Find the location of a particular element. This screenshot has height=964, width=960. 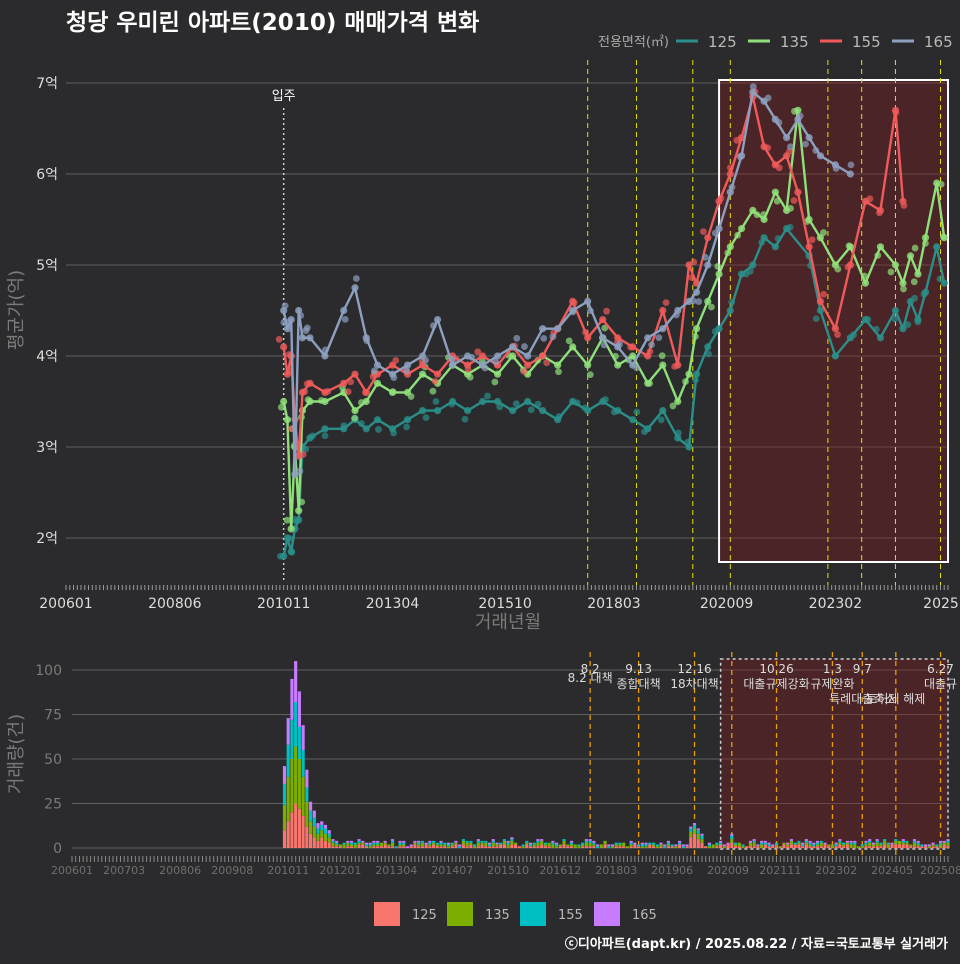

price-x-tick-label: 2025 is located at coordinates (941, 604).